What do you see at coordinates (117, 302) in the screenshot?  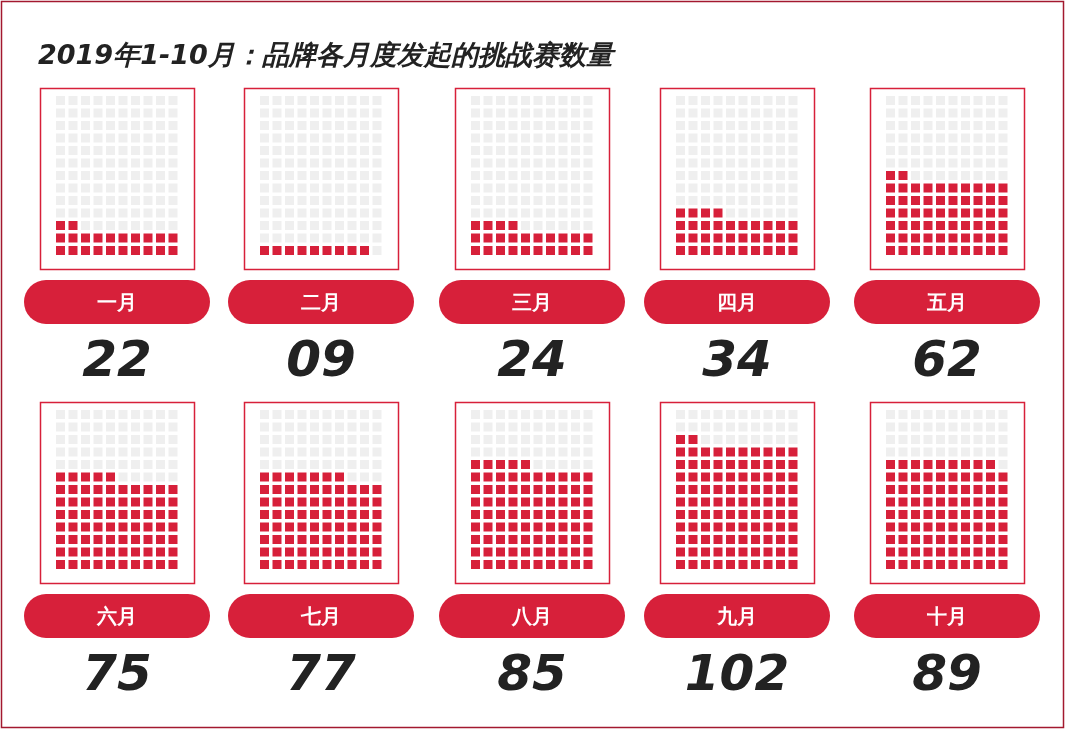 I see `category-label: 一月` at bounding box center [117, 302].